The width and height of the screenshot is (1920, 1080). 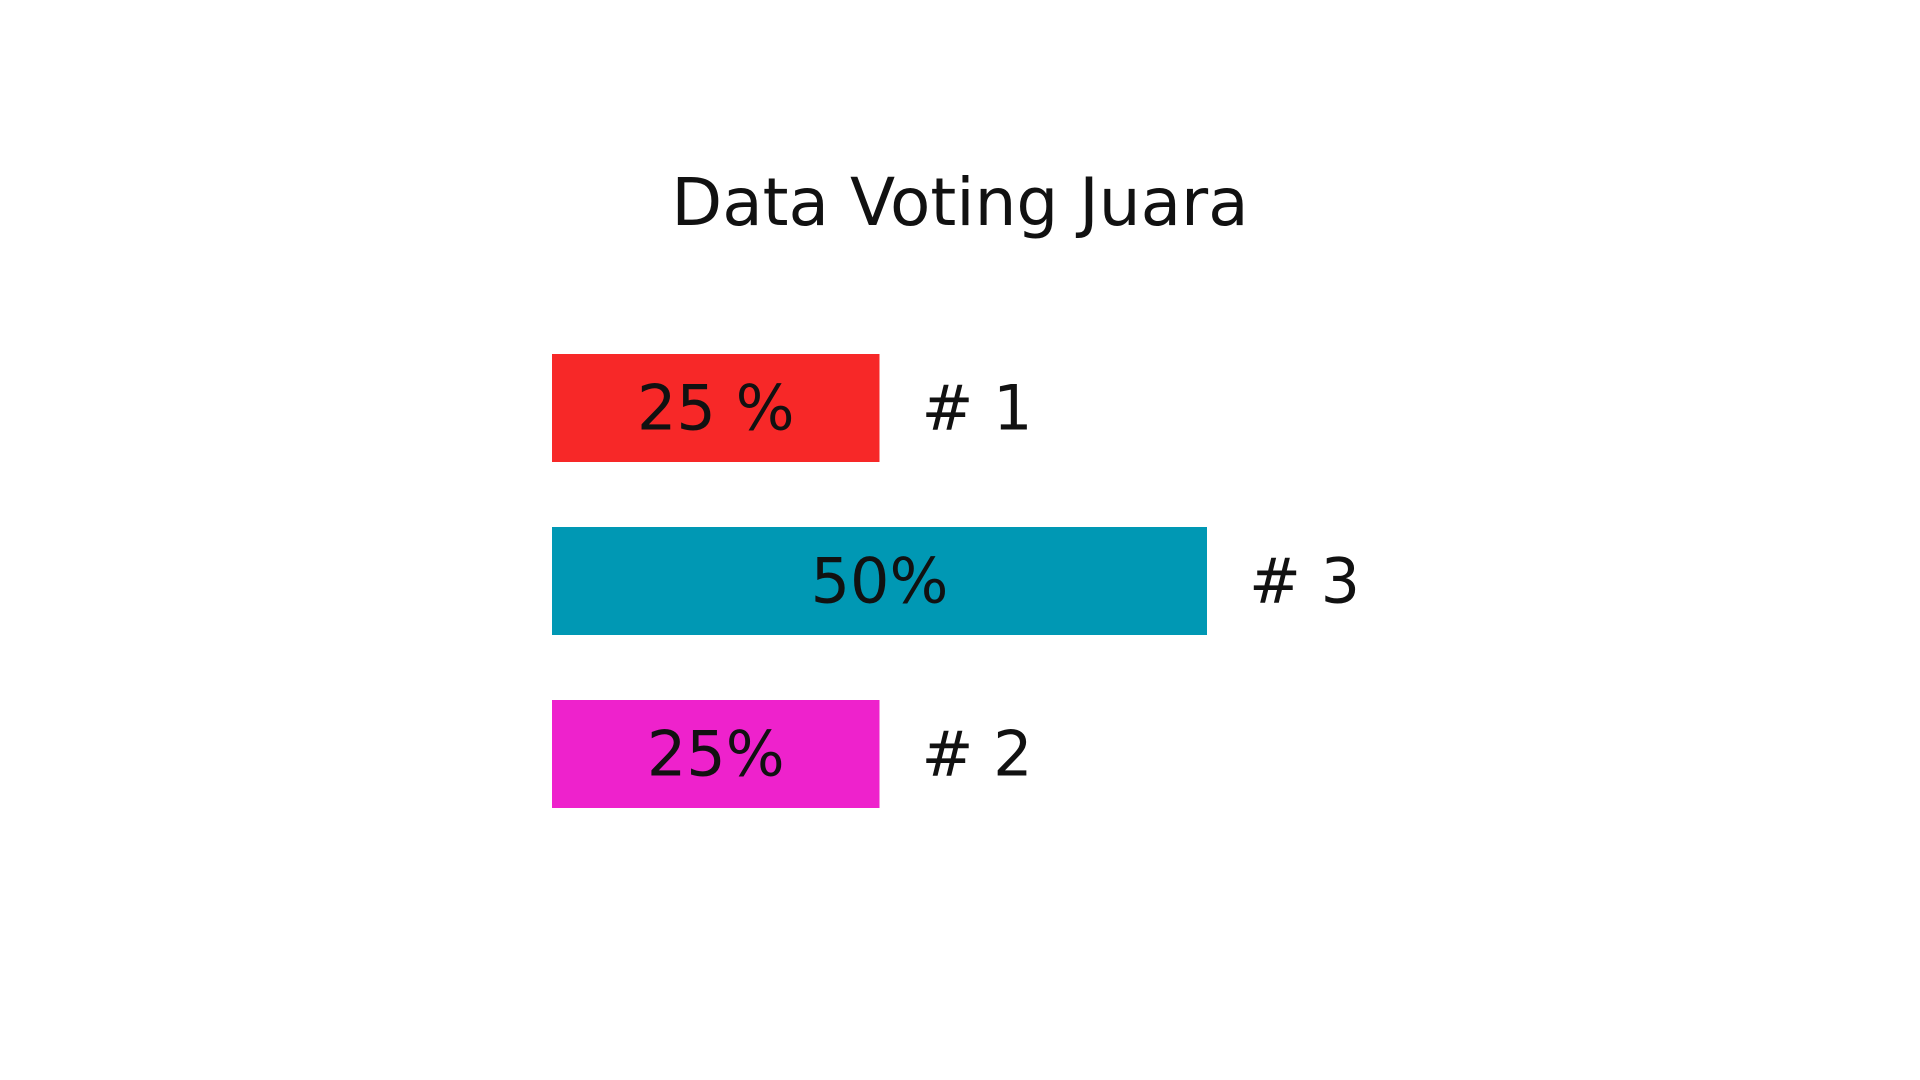 I want to click on chart-title: Data Voting Juara, so click(x=960, y=202).